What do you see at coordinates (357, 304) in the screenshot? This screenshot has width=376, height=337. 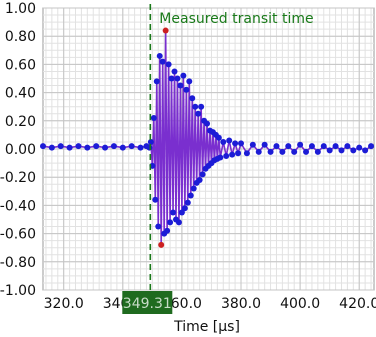 I see `x-tick-label: 420.0` at bounding box center [357, 304].